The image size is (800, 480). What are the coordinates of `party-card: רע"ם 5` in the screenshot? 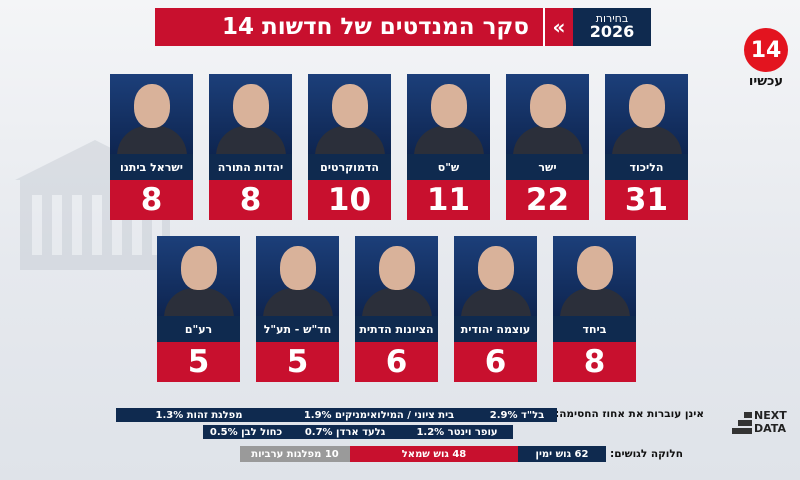 It's located at (198, 309).